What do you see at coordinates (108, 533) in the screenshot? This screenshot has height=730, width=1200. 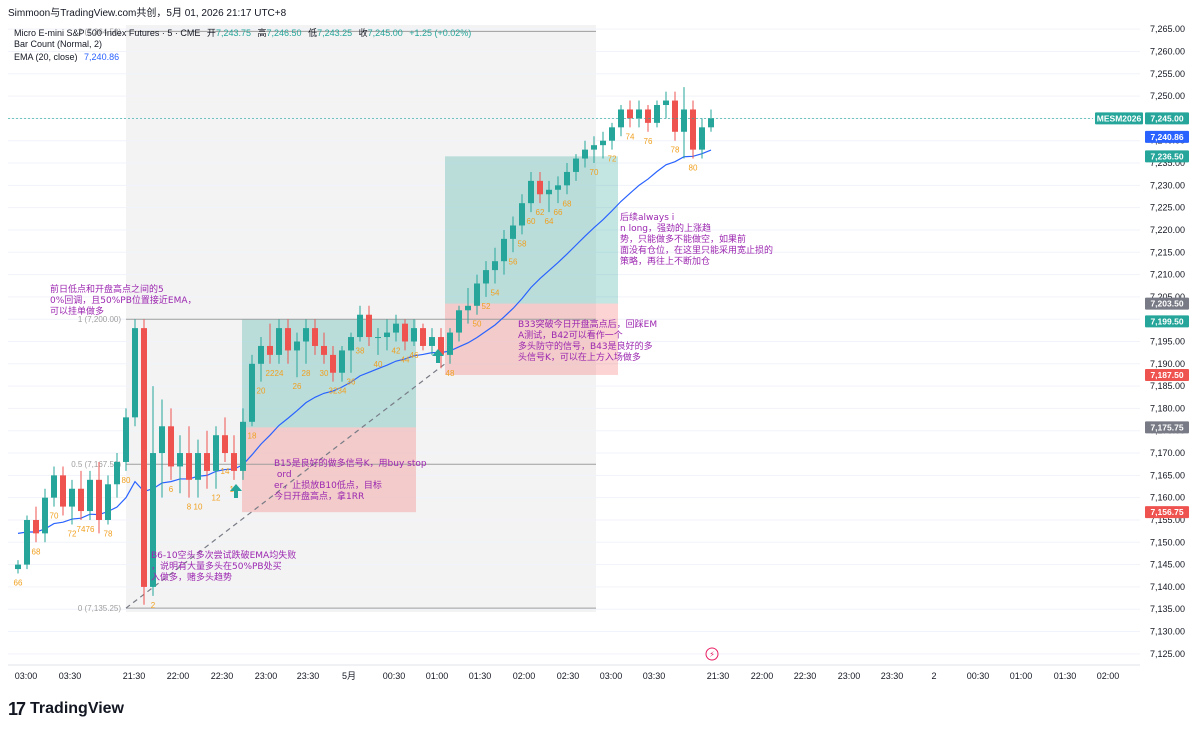 I see `bar-count-label: 78` at bounding box center [108, 533].